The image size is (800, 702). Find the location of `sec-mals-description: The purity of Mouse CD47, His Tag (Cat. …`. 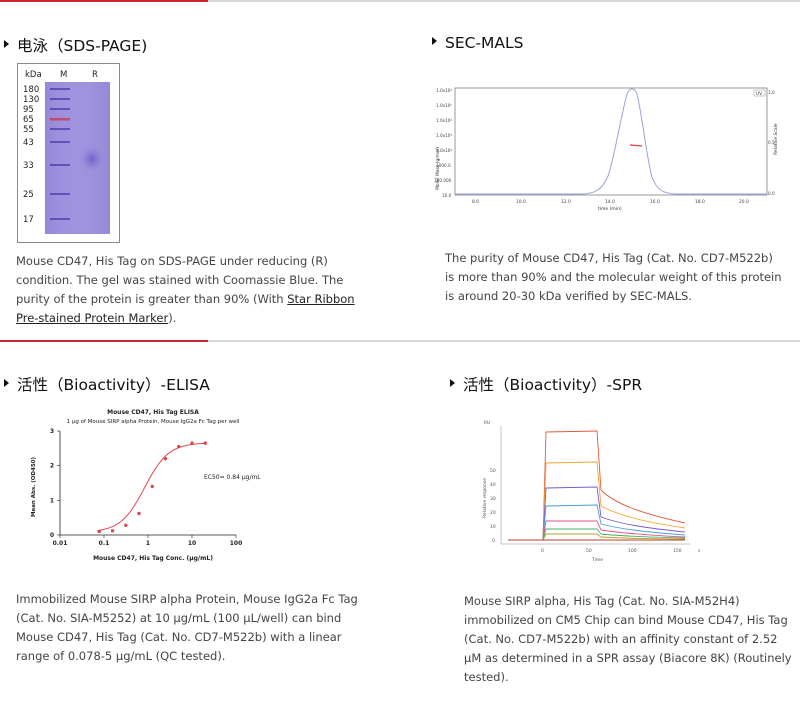

sec-mals-description: The purity of Mouse CD47, His Tag (Cat. … is located at coordinates (613, 277).